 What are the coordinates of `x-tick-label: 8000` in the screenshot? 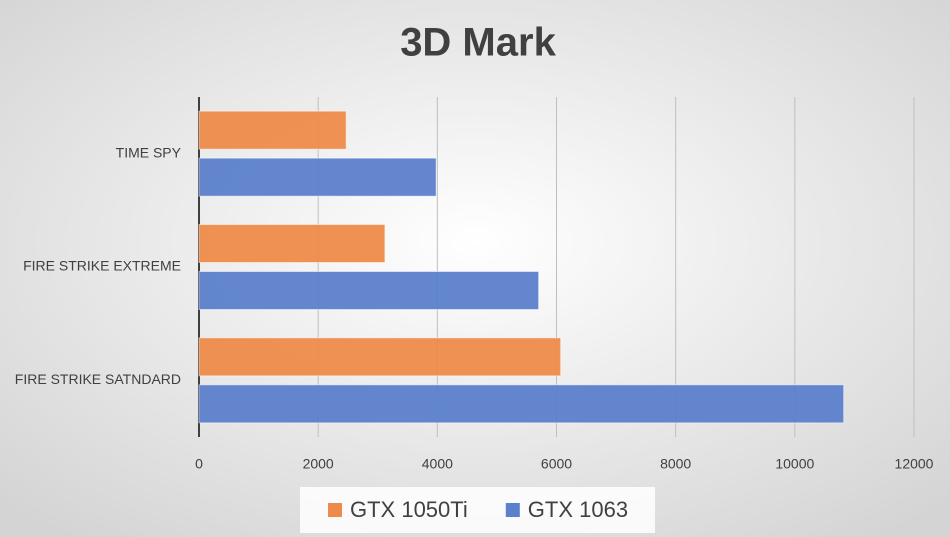 It's located at (675, 464).